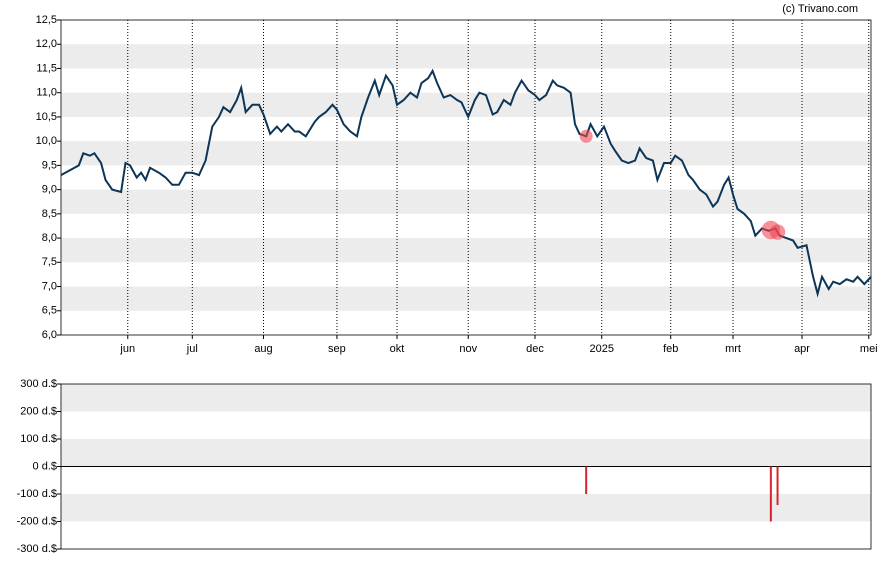  Describe the element at coordinates (37, 494) in the screenshot. I see `y-tick-label: -100 d.$` at that location.